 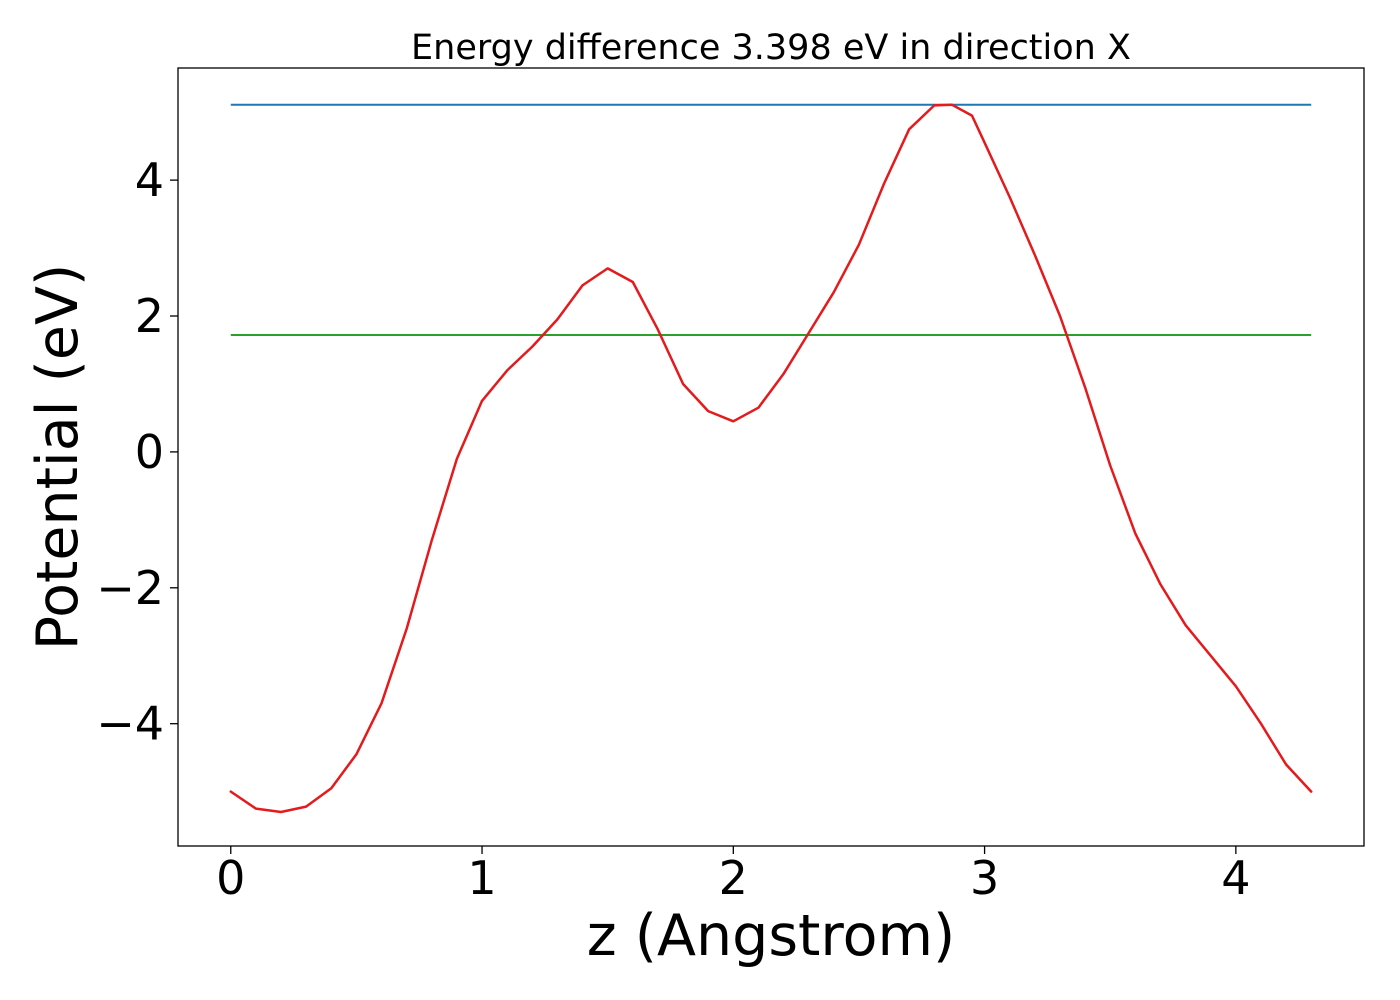 What do you see at coordinates (984, 878) in the screenshot?
I see `x-tick-label: 3` at bounding box center [984, 878].